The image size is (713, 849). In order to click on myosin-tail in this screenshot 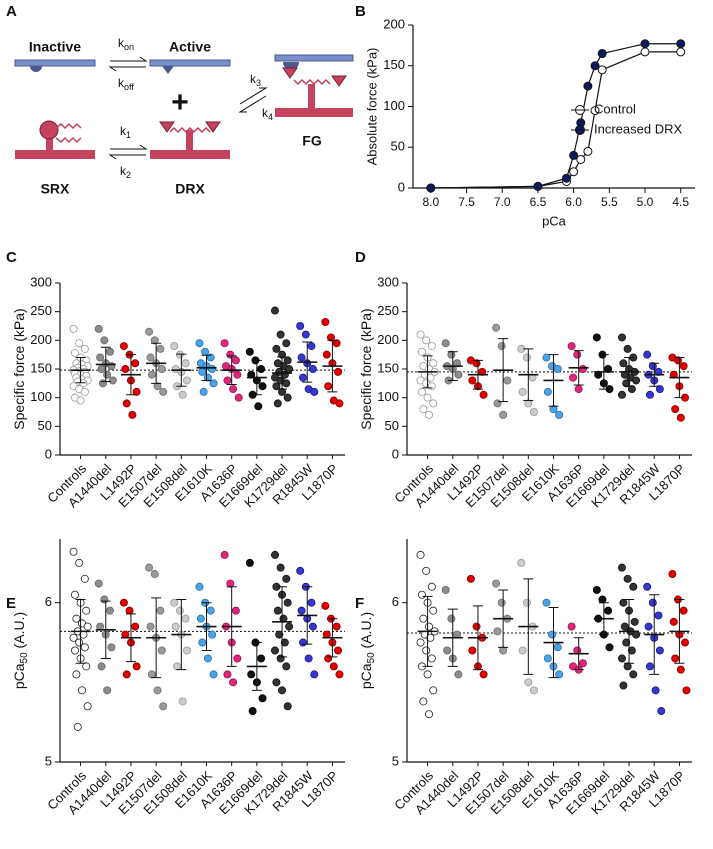, I will do `click(311, 96)`.